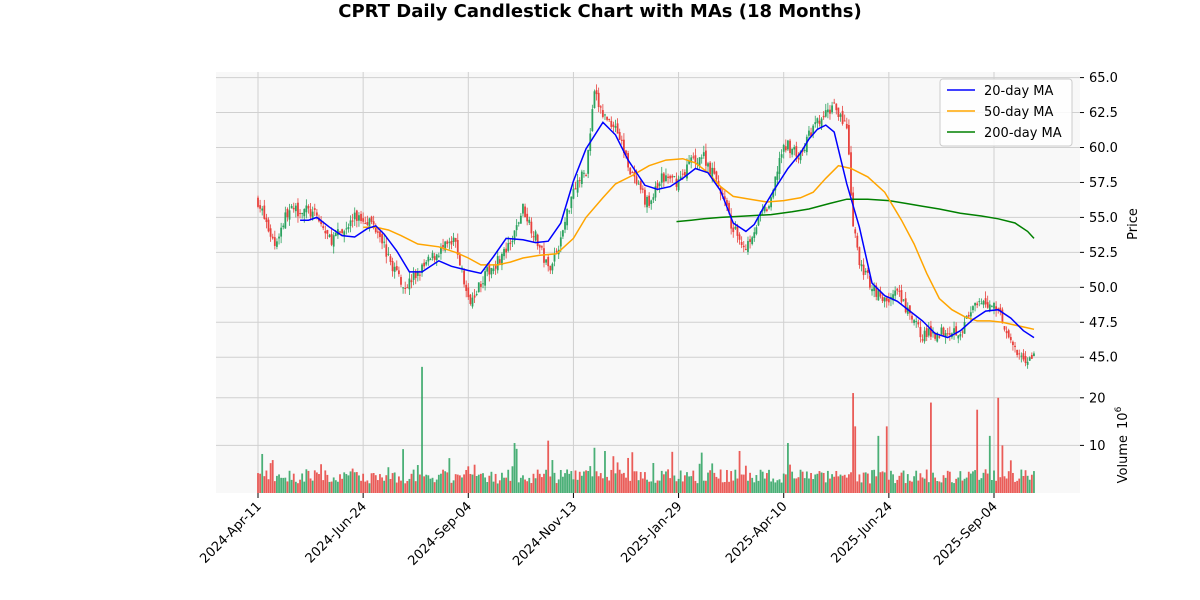 This screenshot has width=1200, height=600. What do you see at coordinates (1103, 78) in the screenshot?
I see `price-tick-label: 65.0` at bounding box center [1103, 78].